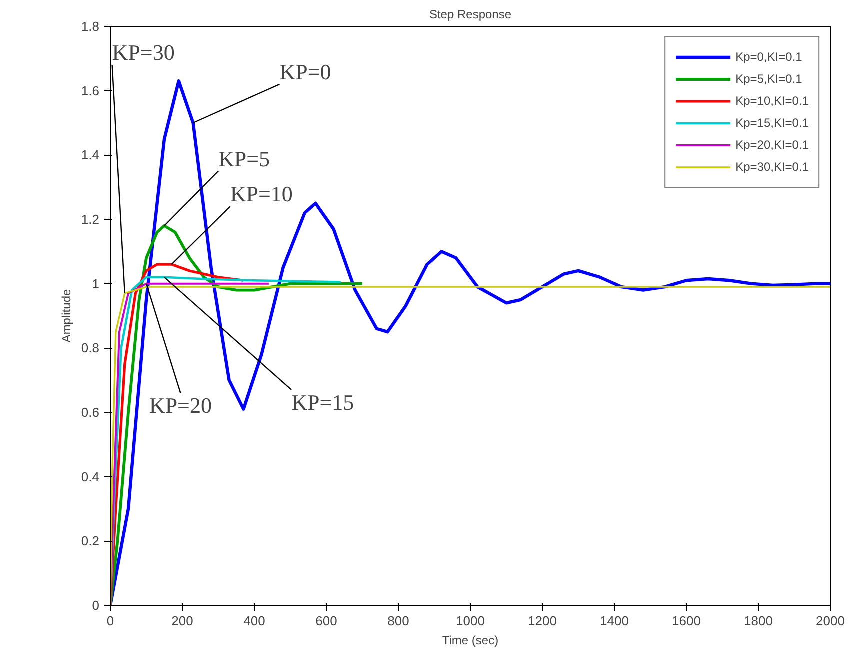 The width and height of the screenshot is (864, 660). What do you see at coordinates (470, 15) in the screenshot?
I see `chart-title: Step Response` at bounding box center [470, 15].